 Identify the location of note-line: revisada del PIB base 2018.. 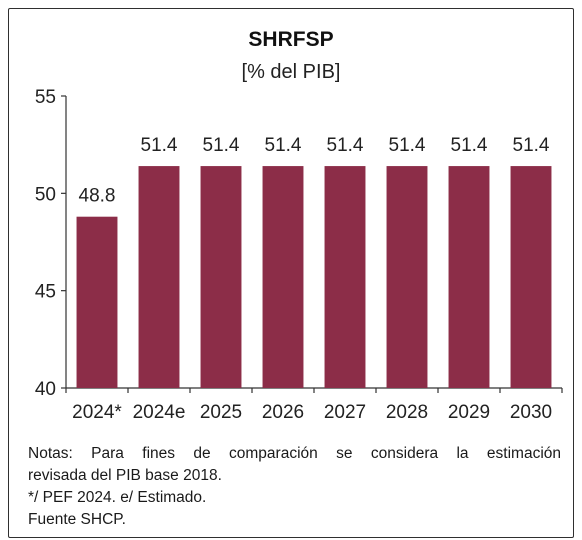
(125, 475).